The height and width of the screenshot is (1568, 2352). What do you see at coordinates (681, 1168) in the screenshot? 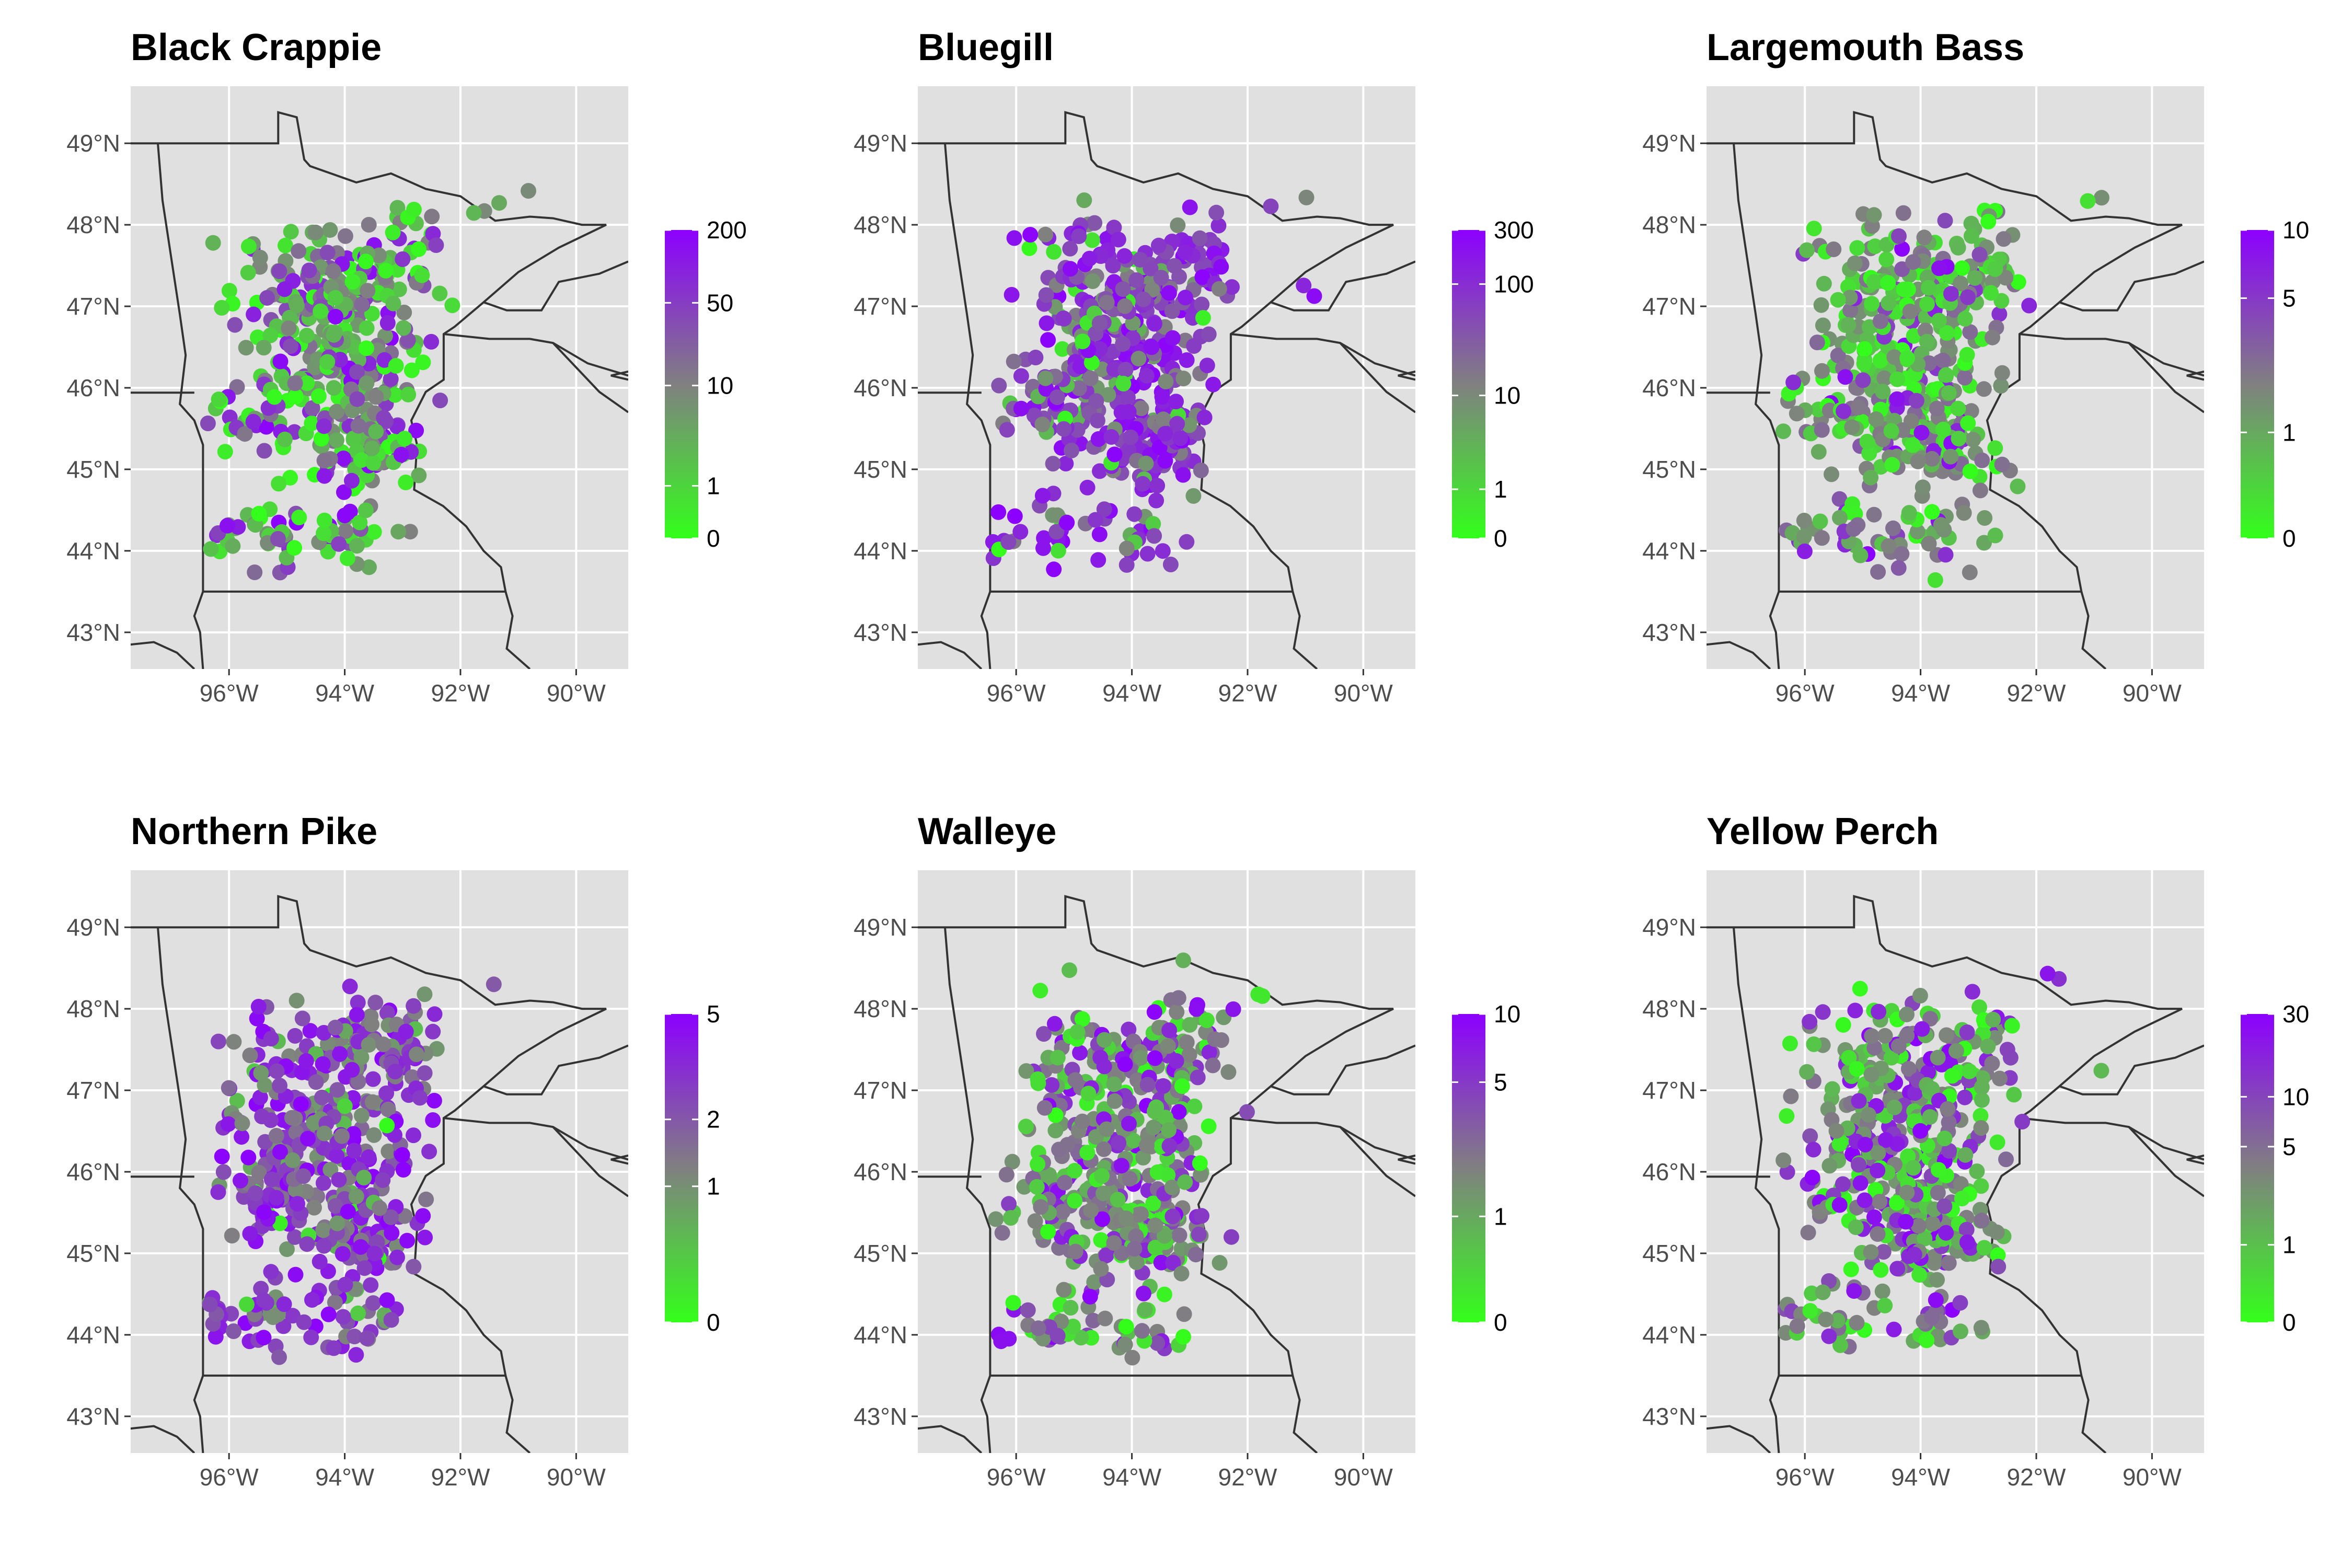
I see `colorbar` at bounding box center [681, 1168].